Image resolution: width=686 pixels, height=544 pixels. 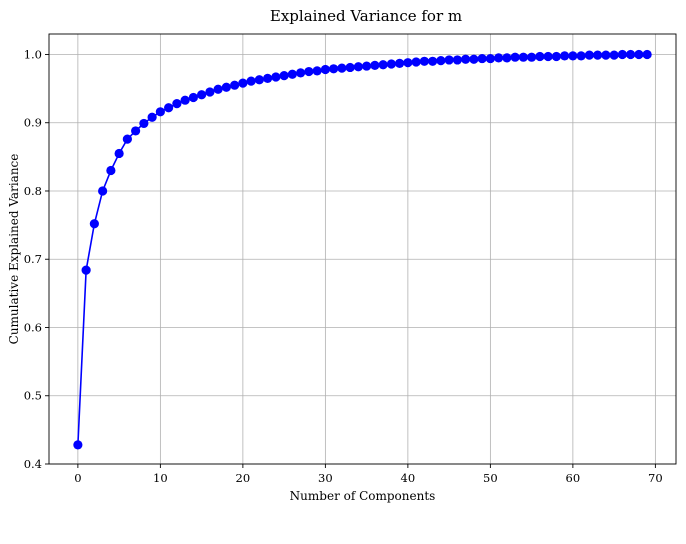 I want to click on x-tick-label: 70, so click(x=655, y=478).